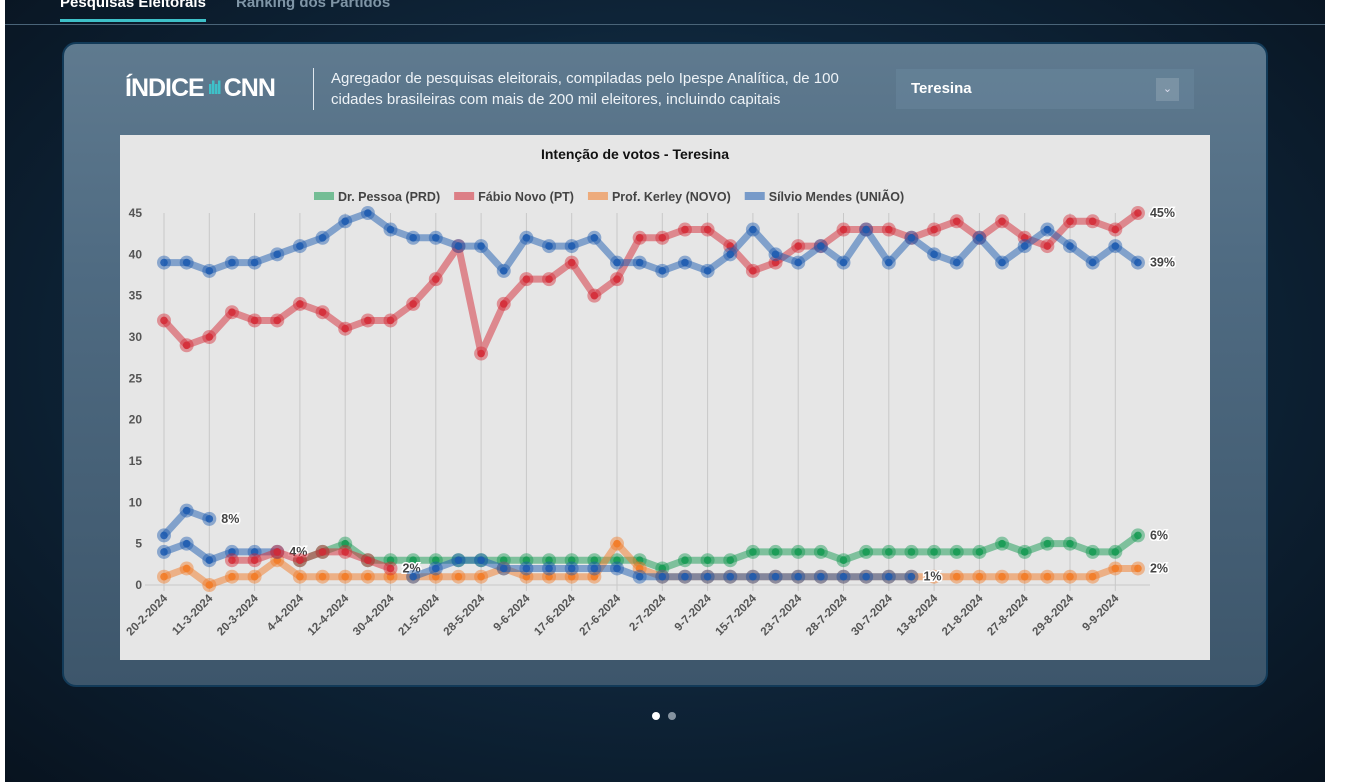 Image resolution: width=1345 pixels, height=782 pixels. Describe the element at coordinates (664, 716) in the screenshot. I see `carousel-dots` at that location.